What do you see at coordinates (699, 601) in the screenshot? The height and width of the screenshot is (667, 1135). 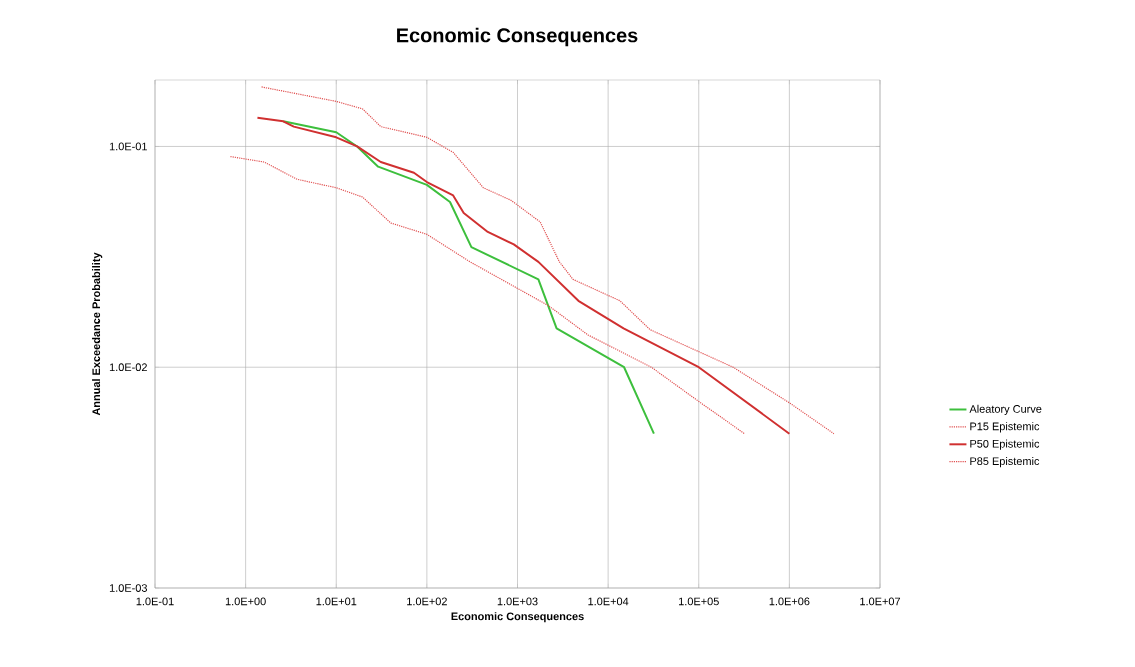 I see `x-tick-label: 1.0E+05` at bounding box center [699, 601].